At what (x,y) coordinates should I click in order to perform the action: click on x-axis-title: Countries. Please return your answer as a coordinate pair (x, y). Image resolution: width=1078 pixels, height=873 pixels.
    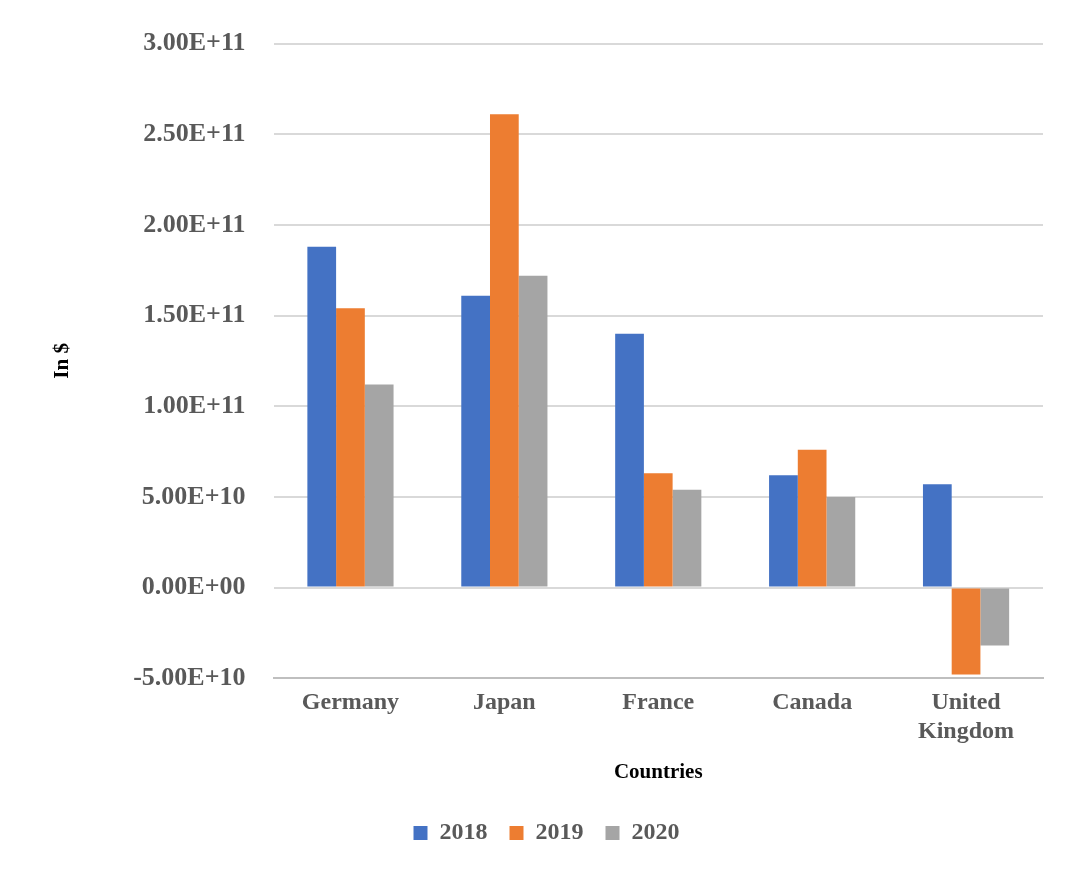
    Looking at the image, I should click on (658, 770).